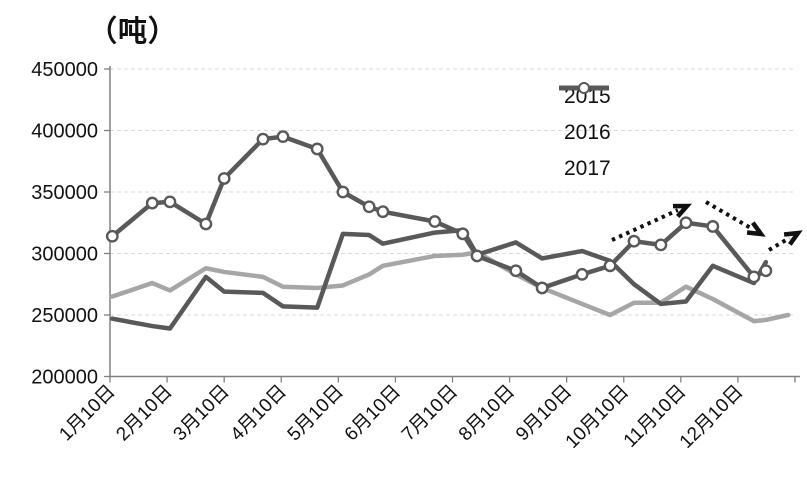 The height and width of the screenshot is (495, 807). I want to click on x-axis-tick-label: 6月10日, so click(373, 413).